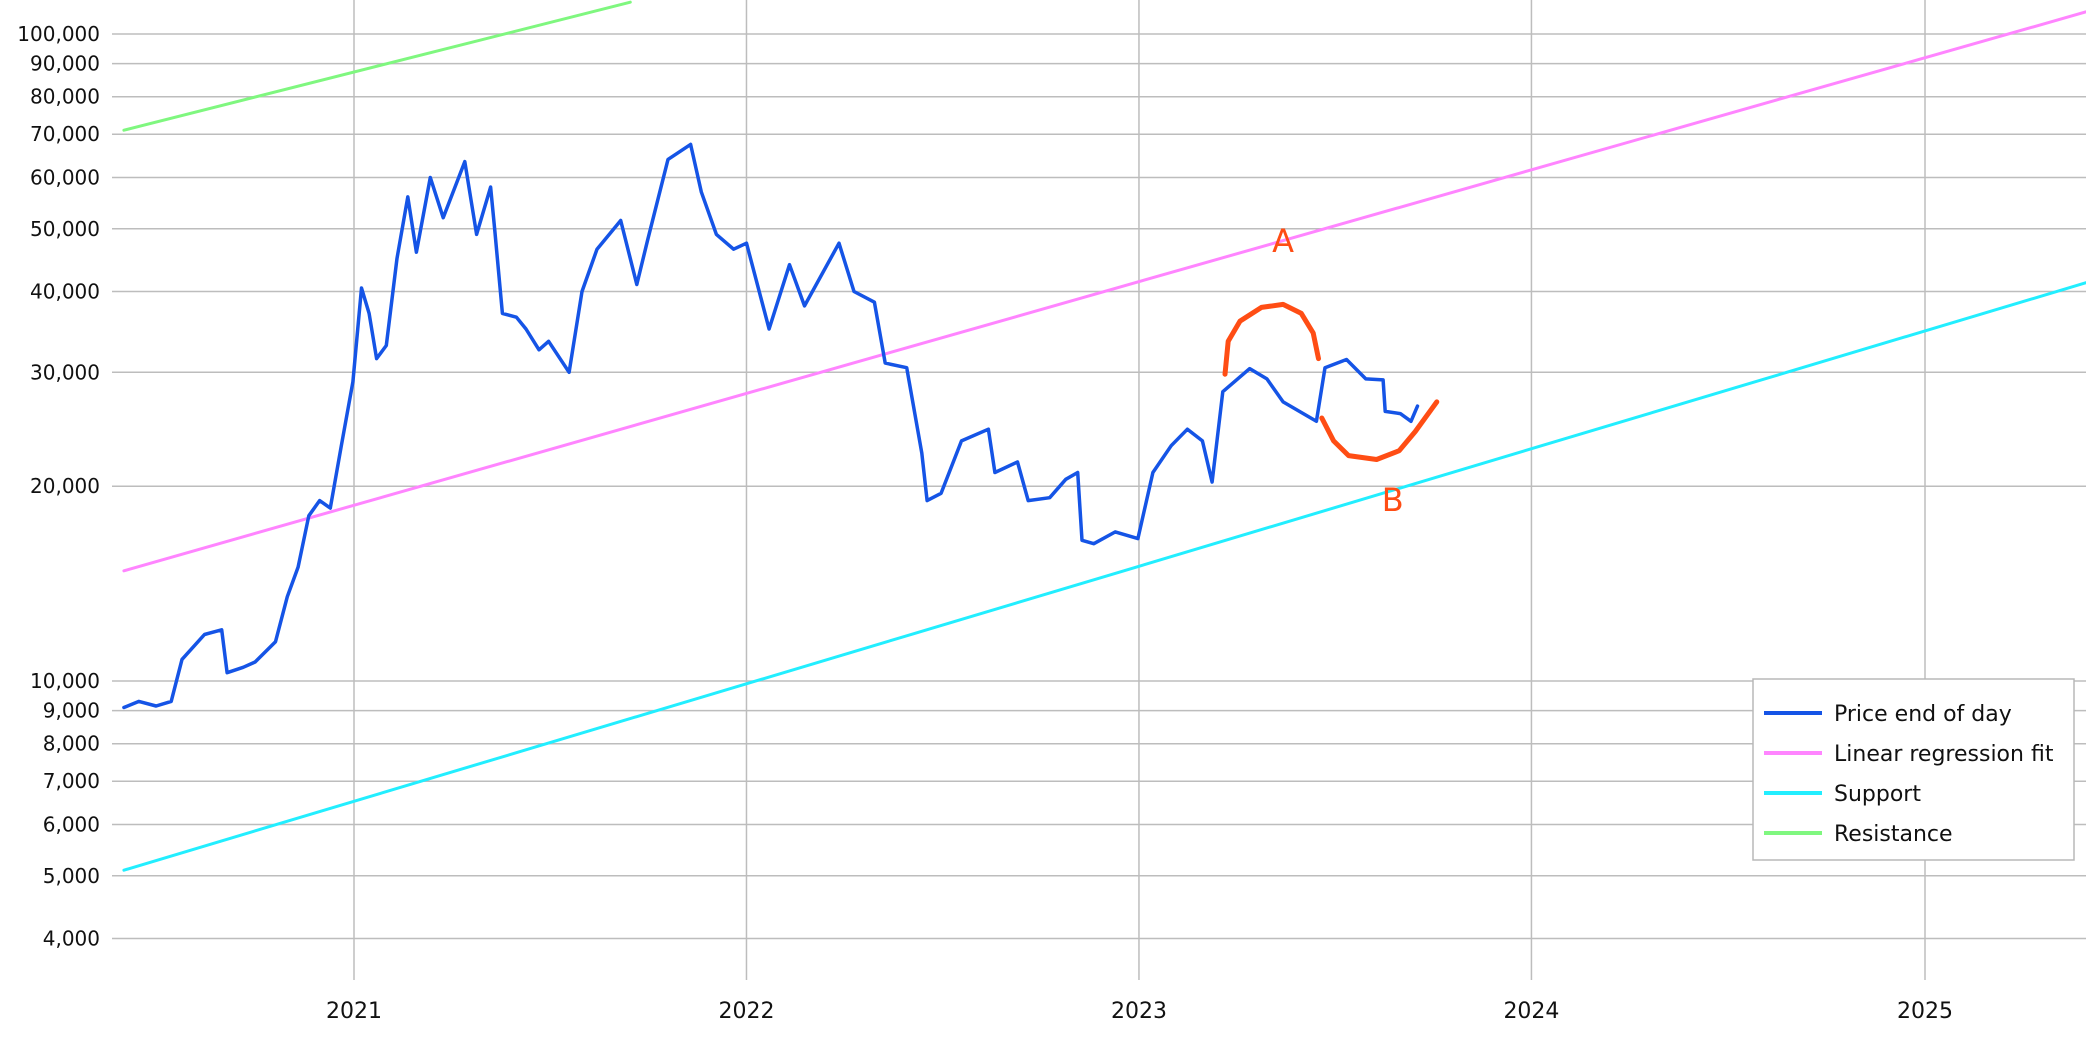  Describe the element at coordinates (71, 825) in the screenshot. I see `y-tick-label-6000: 6,000` at that location.